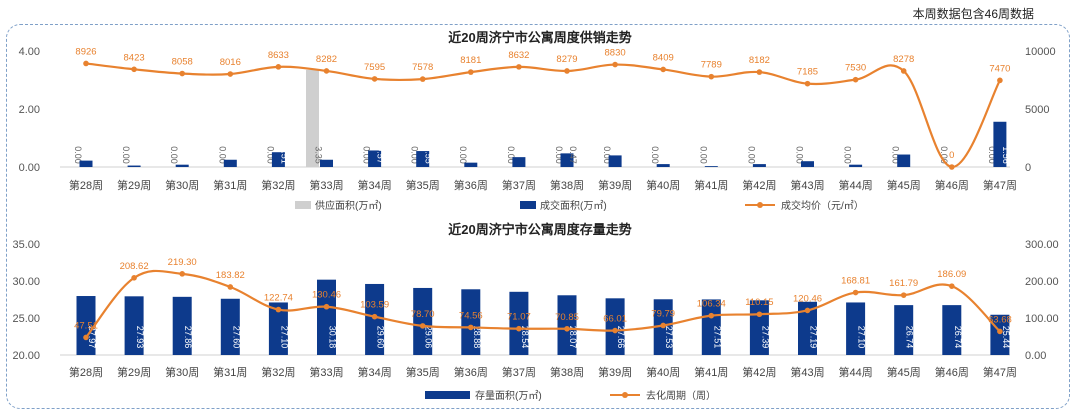 This screenshot has height=417, width=1080. What do you see at coordinates (182, 62) in the screenshot?
I see `line-value-label: 8058` at bounding box center [182, 62].